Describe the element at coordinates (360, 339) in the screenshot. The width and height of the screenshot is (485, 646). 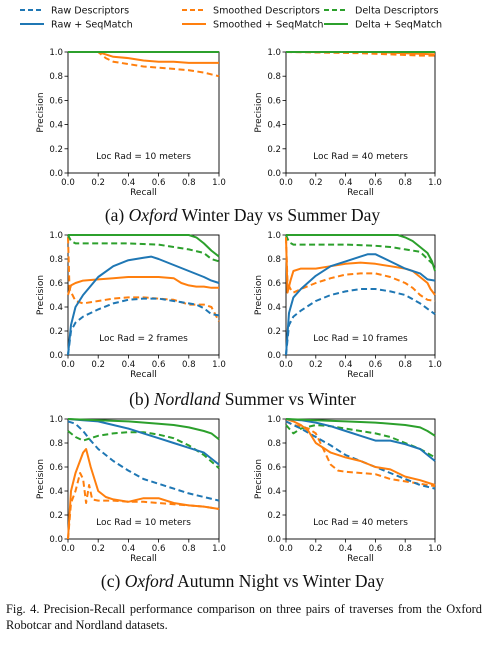
I see `loc-rad-annotation: Loc Rad = 10 frames` at that location.